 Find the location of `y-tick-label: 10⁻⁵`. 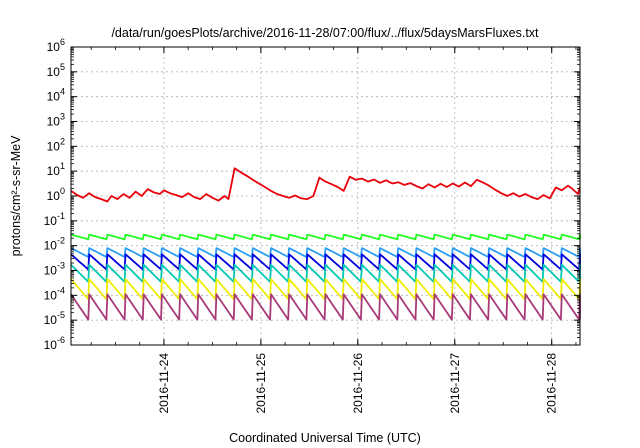

y-tick-label: 10⁻⁵ is located at coordinates (54, 318).